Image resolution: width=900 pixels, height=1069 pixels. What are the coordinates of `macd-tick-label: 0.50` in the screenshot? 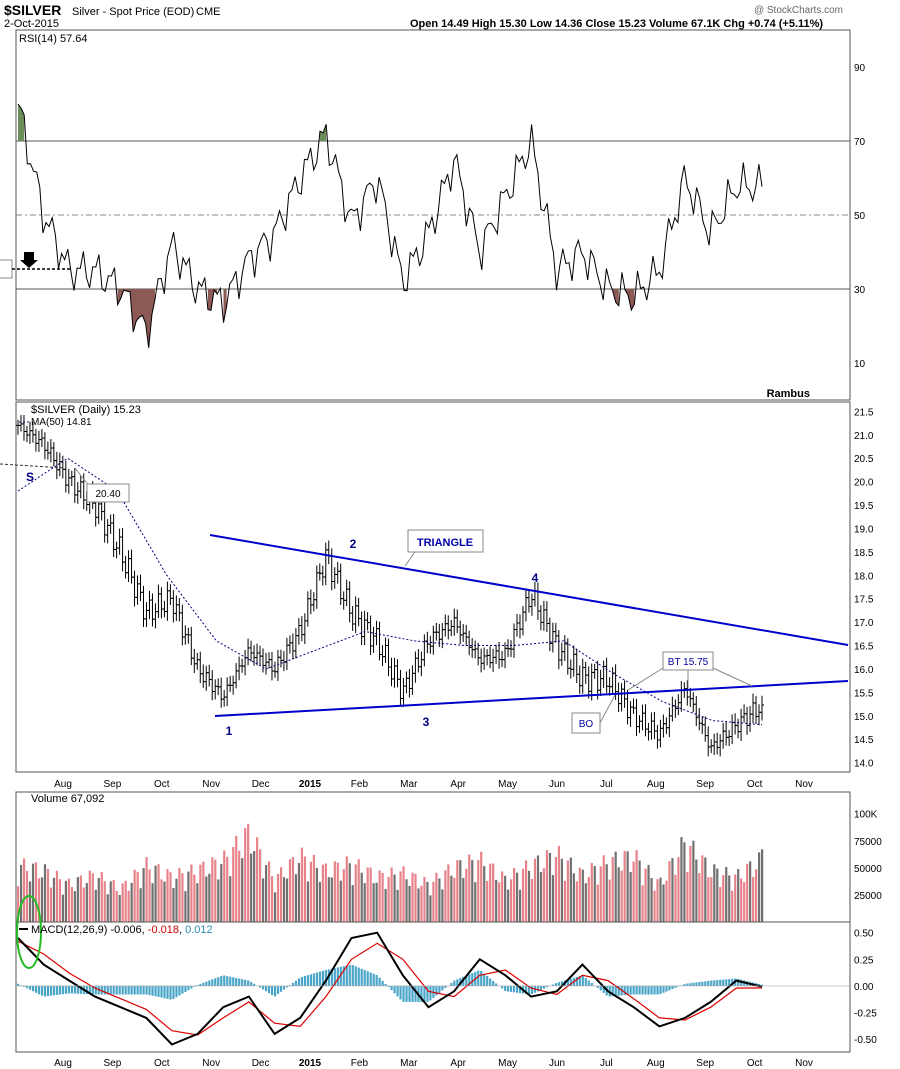 It's located at (864, 934).